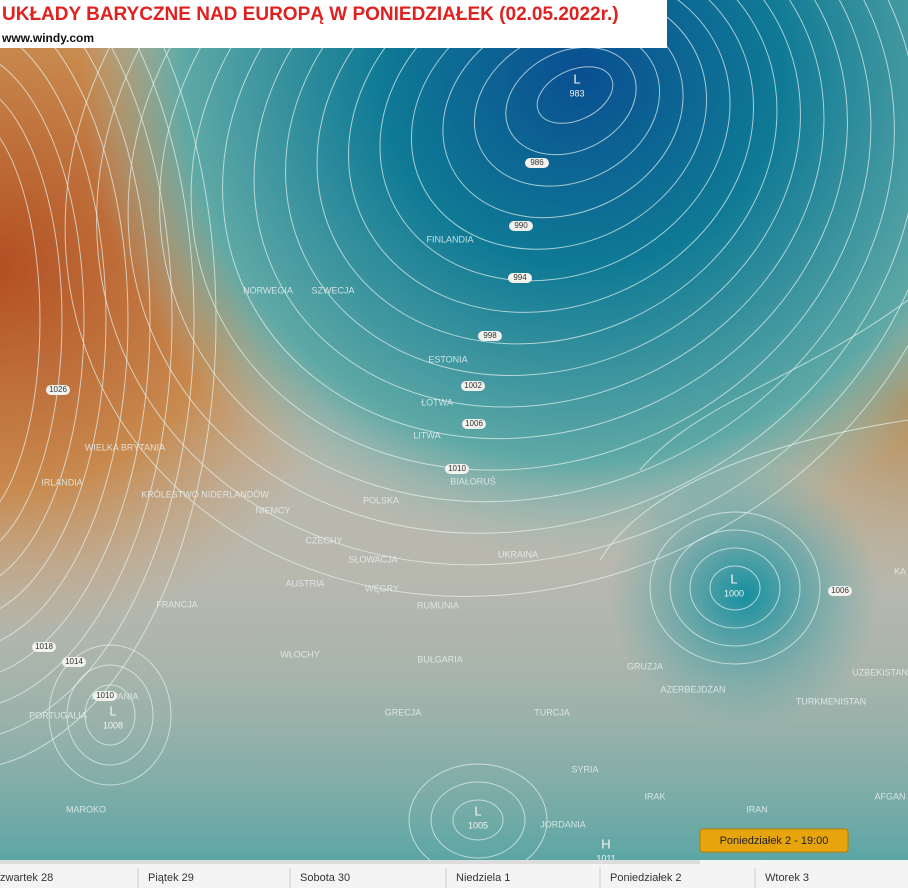 The height and width of the screenshot is (888, 908). I want to click on country-label: FRANCJA, so click(177, 604).